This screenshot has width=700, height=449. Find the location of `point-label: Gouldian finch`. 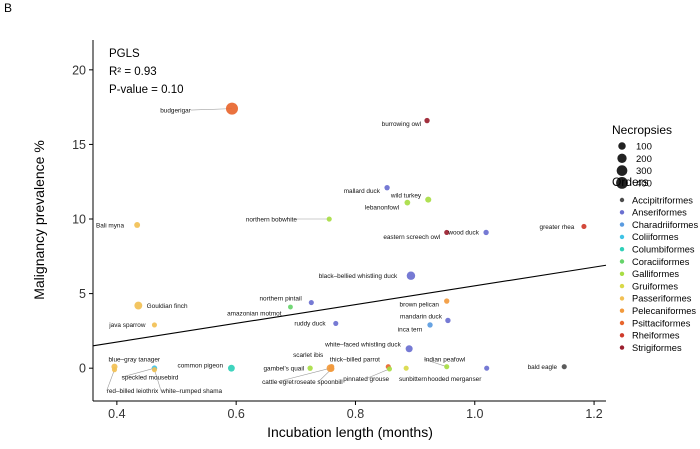

point-label: Gouldian finch is located at coordinates (167, 306).